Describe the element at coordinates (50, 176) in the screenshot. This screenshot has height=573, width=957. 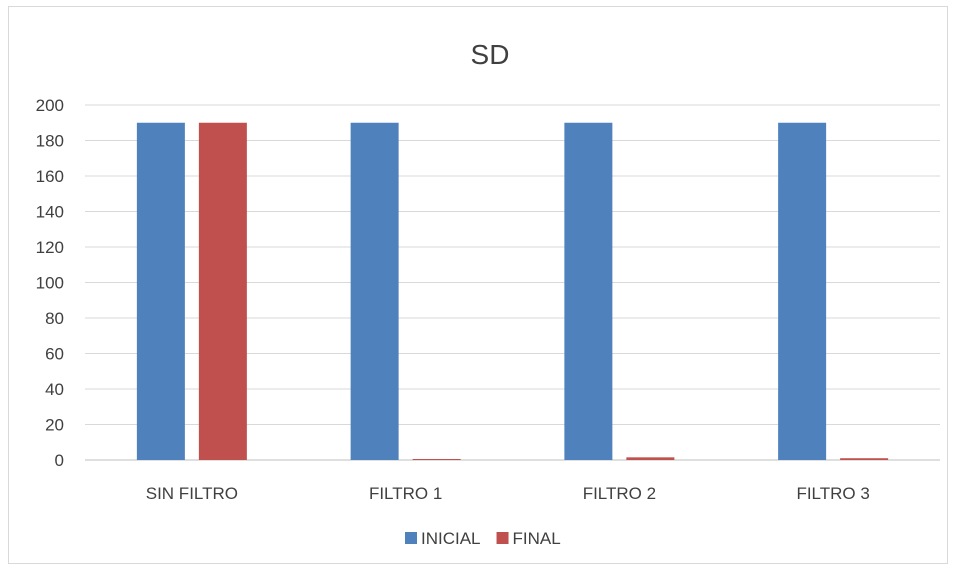
I see `y-tick-label: 160` at that location.